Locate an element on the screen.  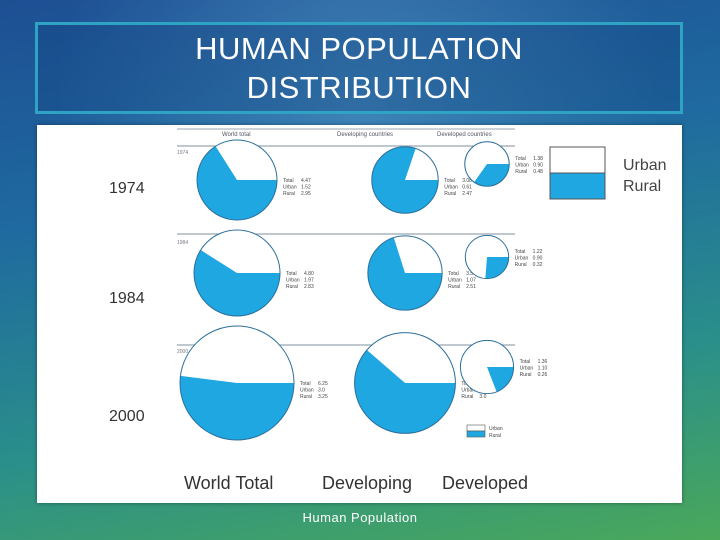
value-label-number: 1.22 is located at coordinates (538, 252).